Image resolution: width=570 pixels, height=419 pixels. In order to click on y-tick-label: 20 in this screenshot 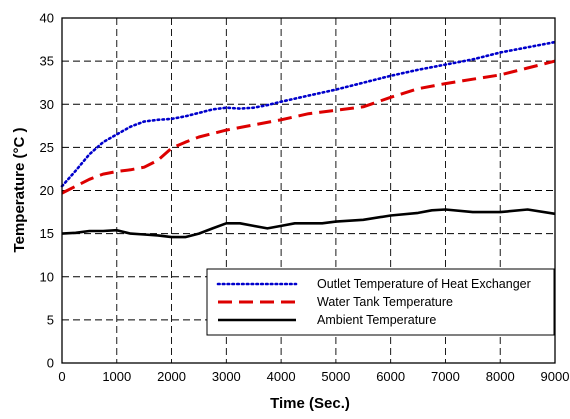, I will do `click(47, 190)`.